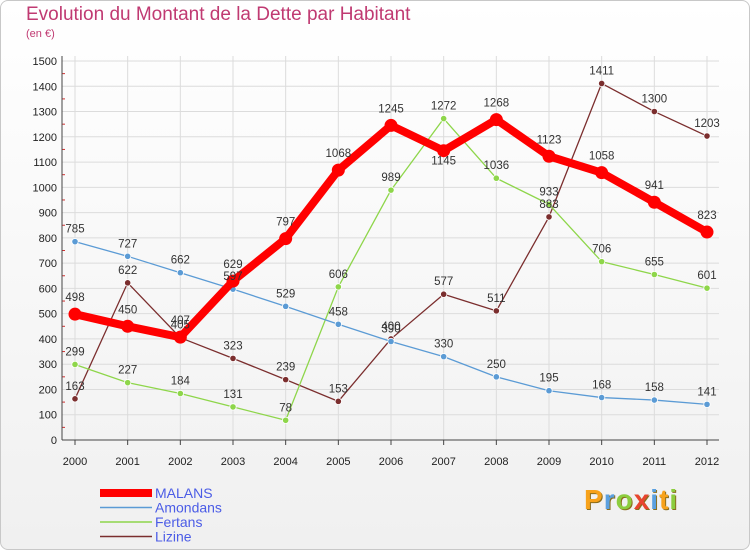 The height and width of the screenshot is (550, 750). Describe the element at coordinates (48, 340) in the screenshot. I see `y-tick-label: 400` at that location.